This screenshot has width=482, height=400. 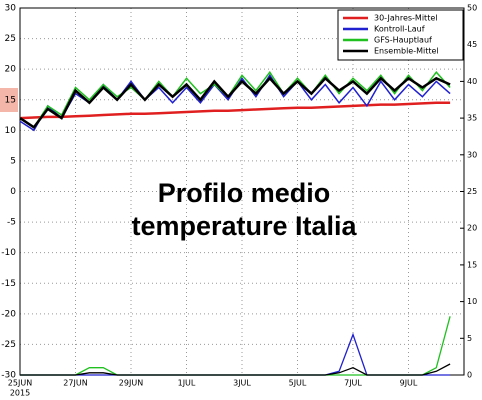 I want to click on year-label: 2015, so click(x=20, y=393).